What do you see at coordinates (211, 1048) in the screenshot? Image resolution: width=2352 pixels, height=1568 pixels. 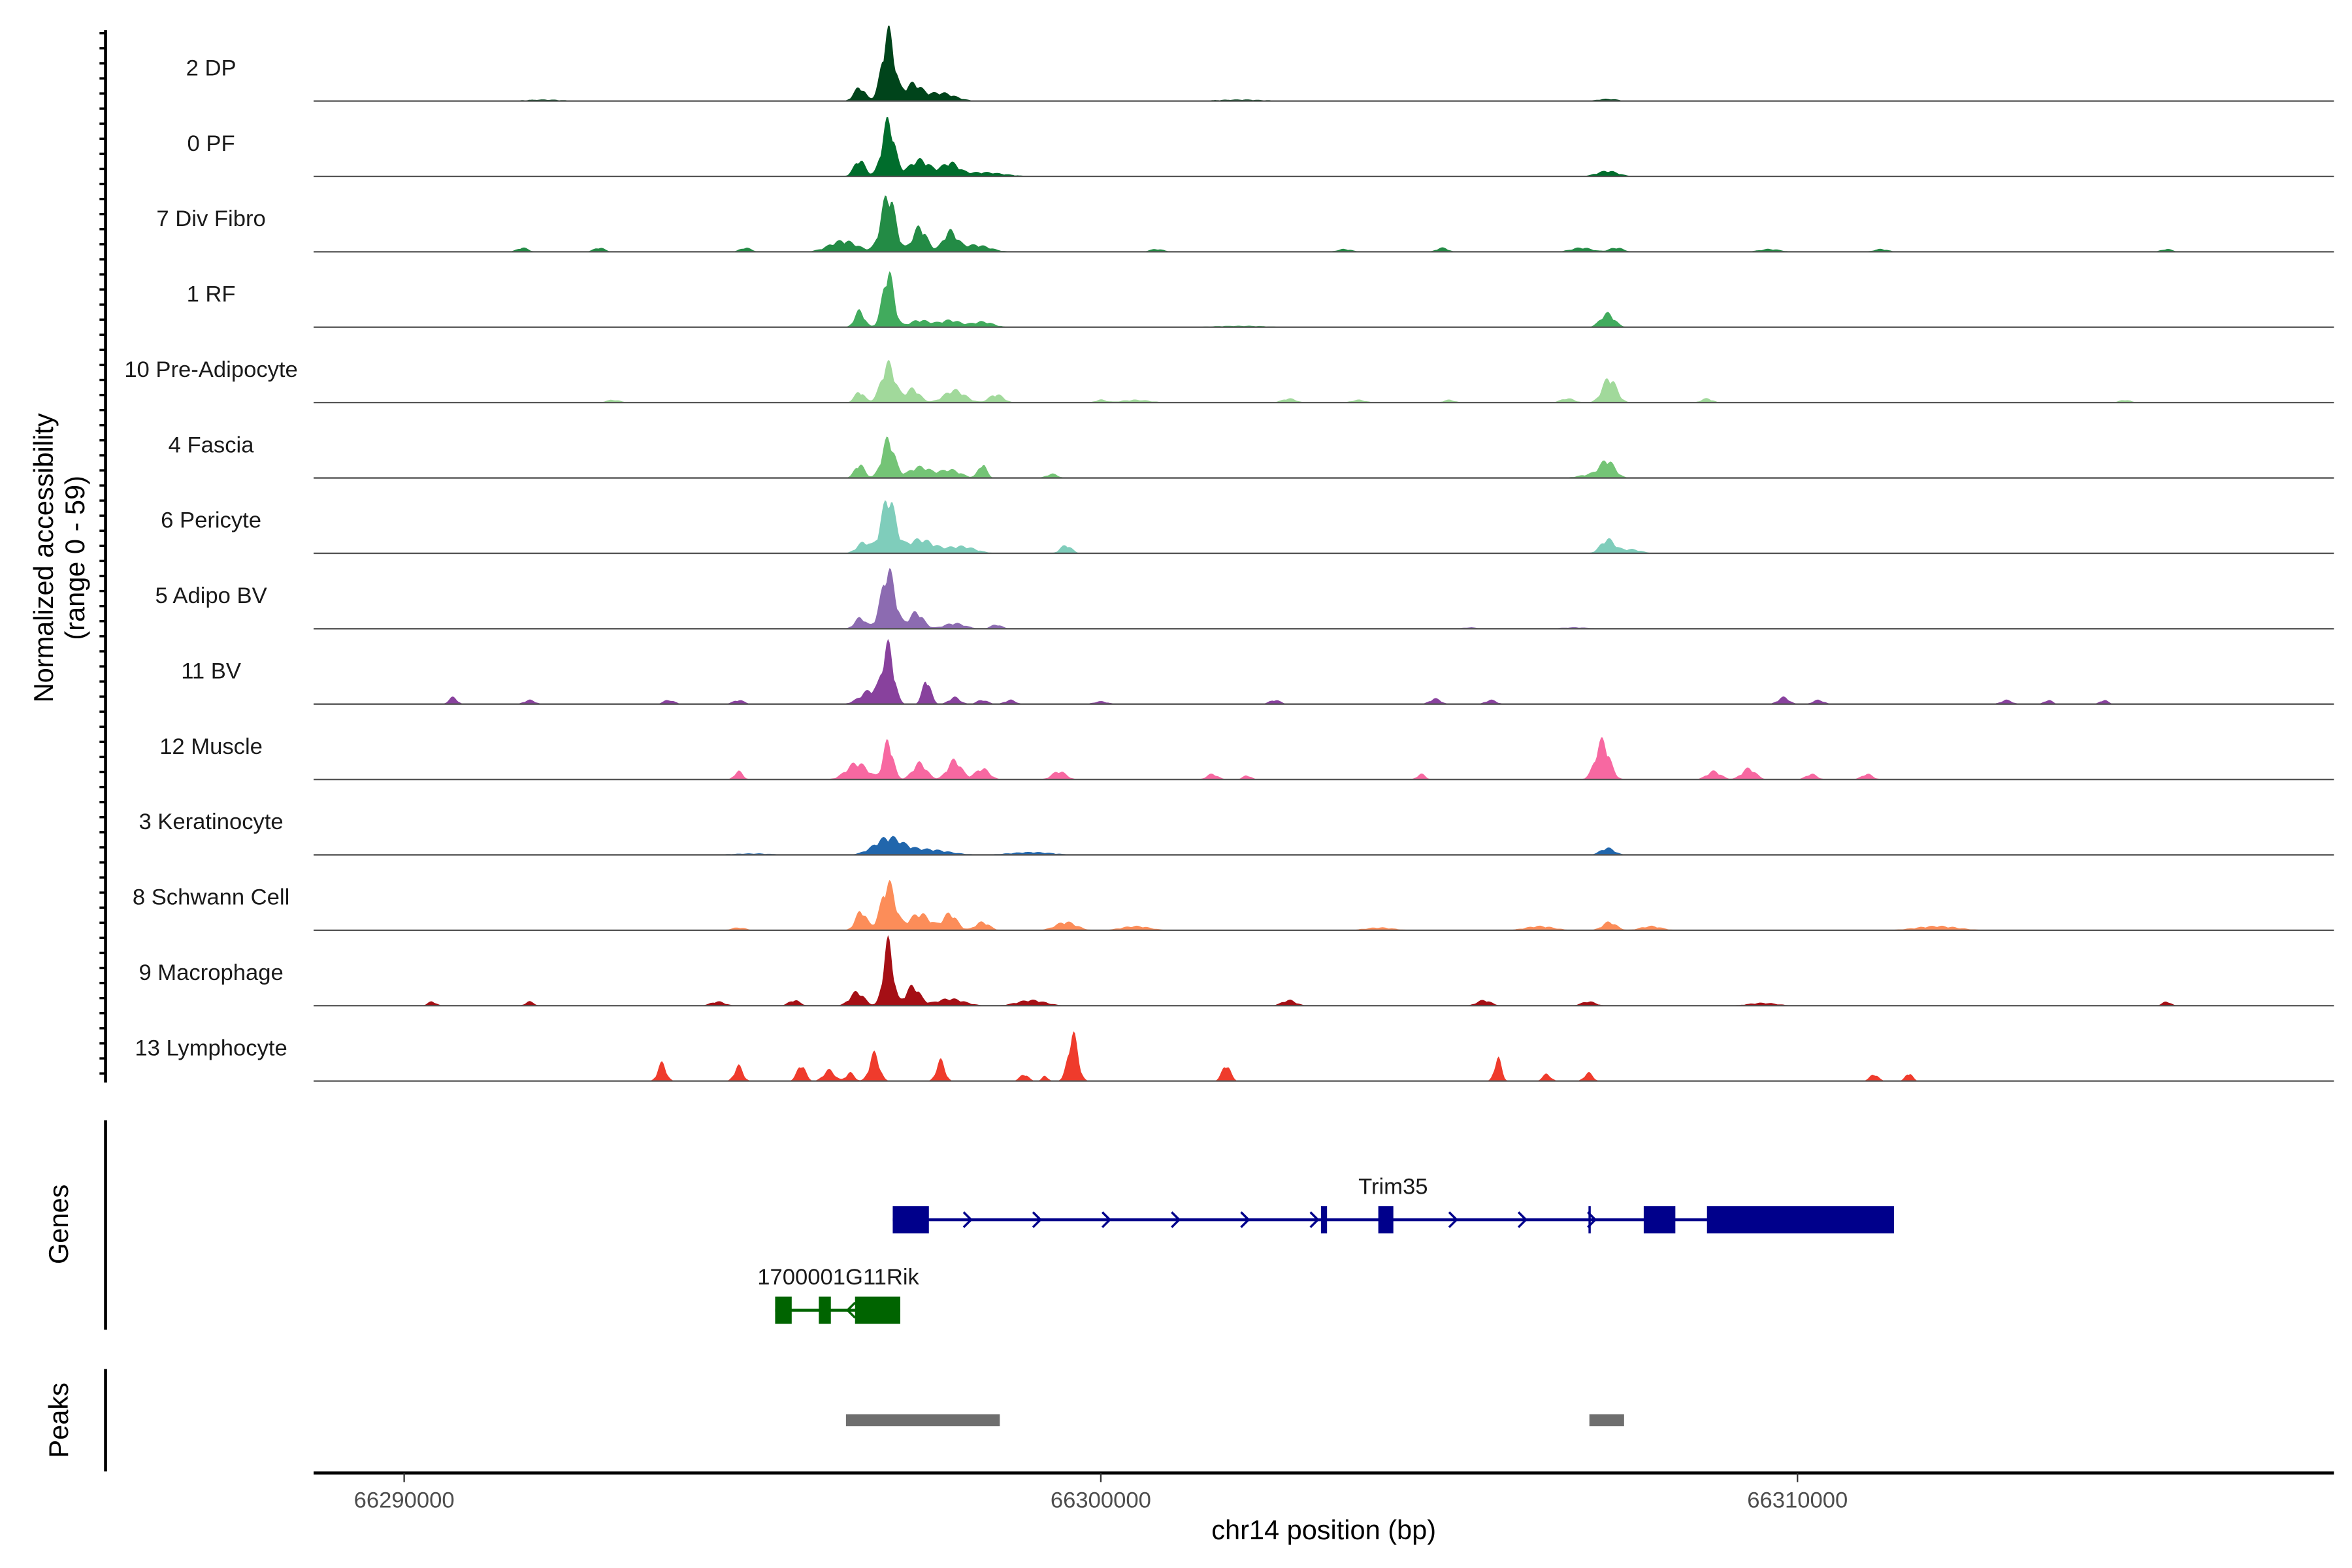 I see `track-label: 13 Lymphocyte` at bounding box center [211, 1048].